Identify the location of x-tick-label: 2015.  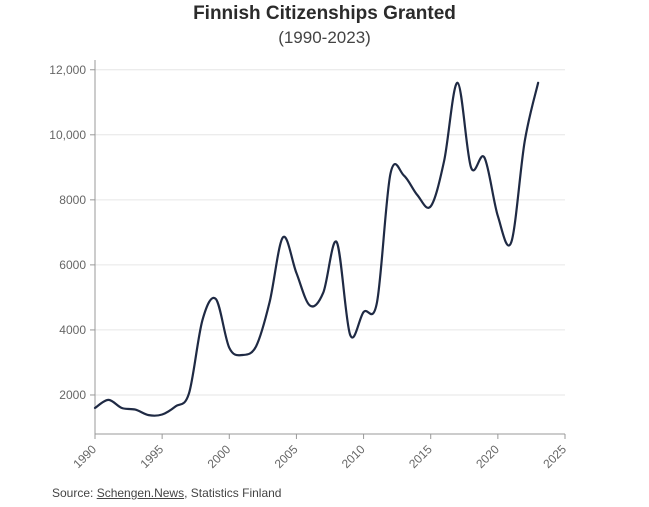
(420, 456).